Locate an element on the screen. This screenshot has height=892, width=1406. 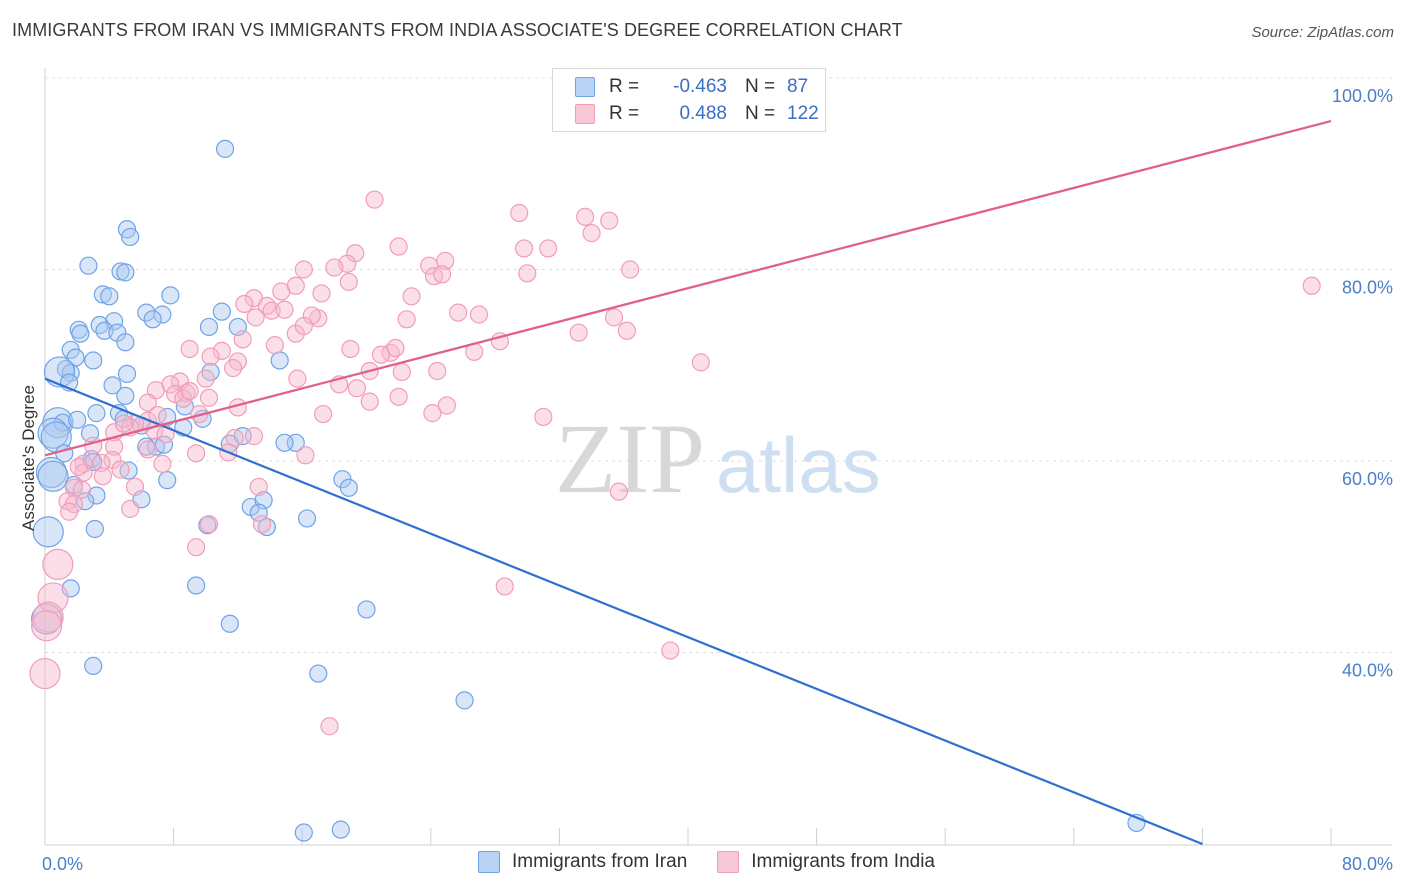
stats-legend: R = -0.463 N = 87 R = 0.488 N = 122 is located at coordinates (689, 100).